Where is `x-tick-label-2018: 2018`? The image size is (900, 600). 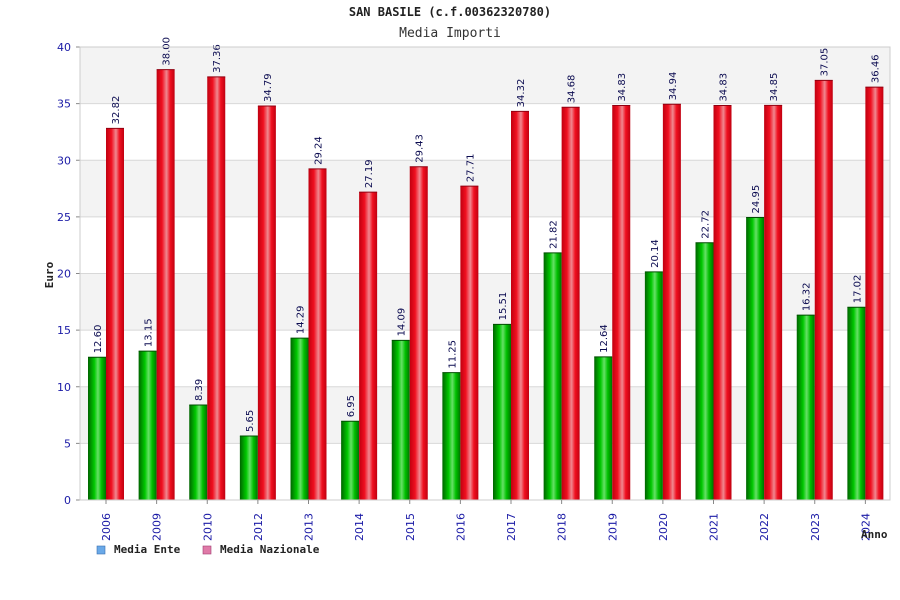 x-tick-label-2018: 2018 is located at coordinates (562, 527).